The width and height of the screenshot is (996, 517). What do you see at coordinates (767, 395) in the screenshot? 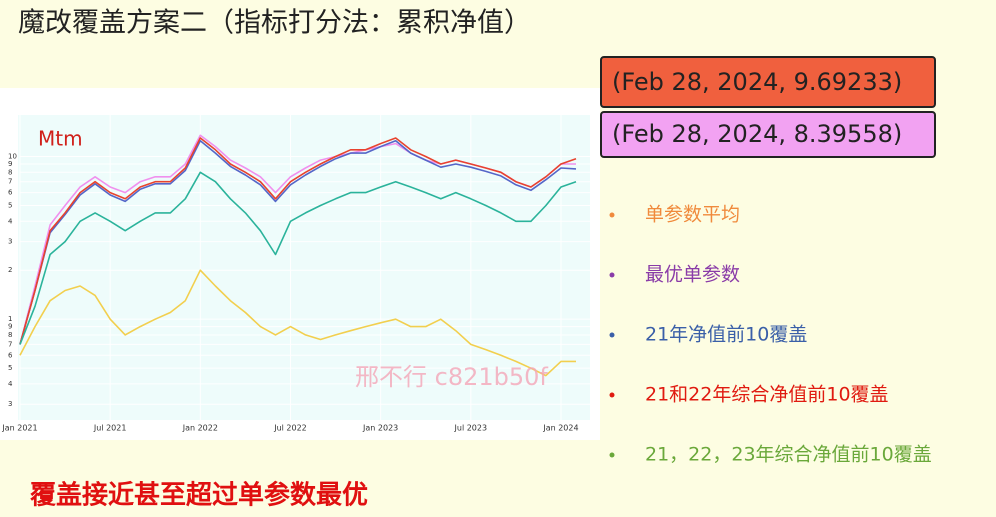
I see `legend-label: 21和22年综合净值前10覆盖` at bounding box center [767, 395].